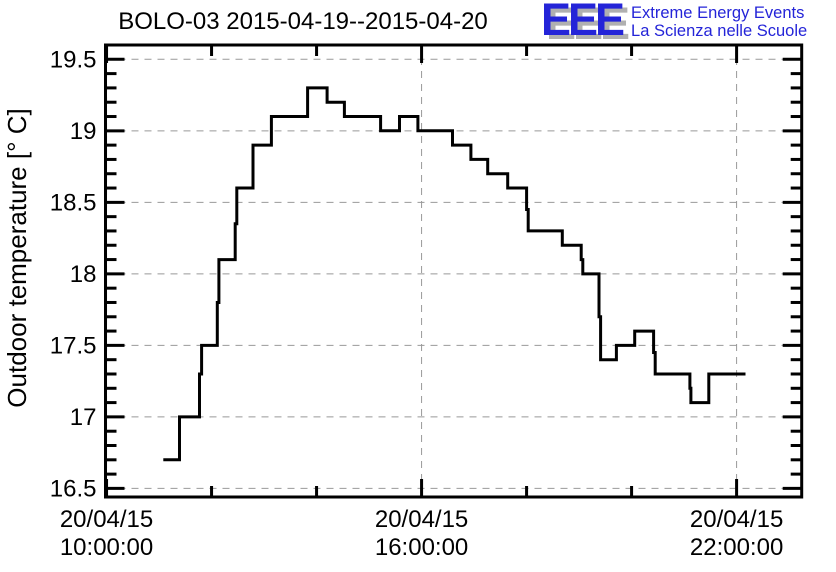 This screenshot has height=572, width=836. Describe the element at coordinates (583, 22) in the screenshot. I see `eee-logo-acronym: EEE` at that location.